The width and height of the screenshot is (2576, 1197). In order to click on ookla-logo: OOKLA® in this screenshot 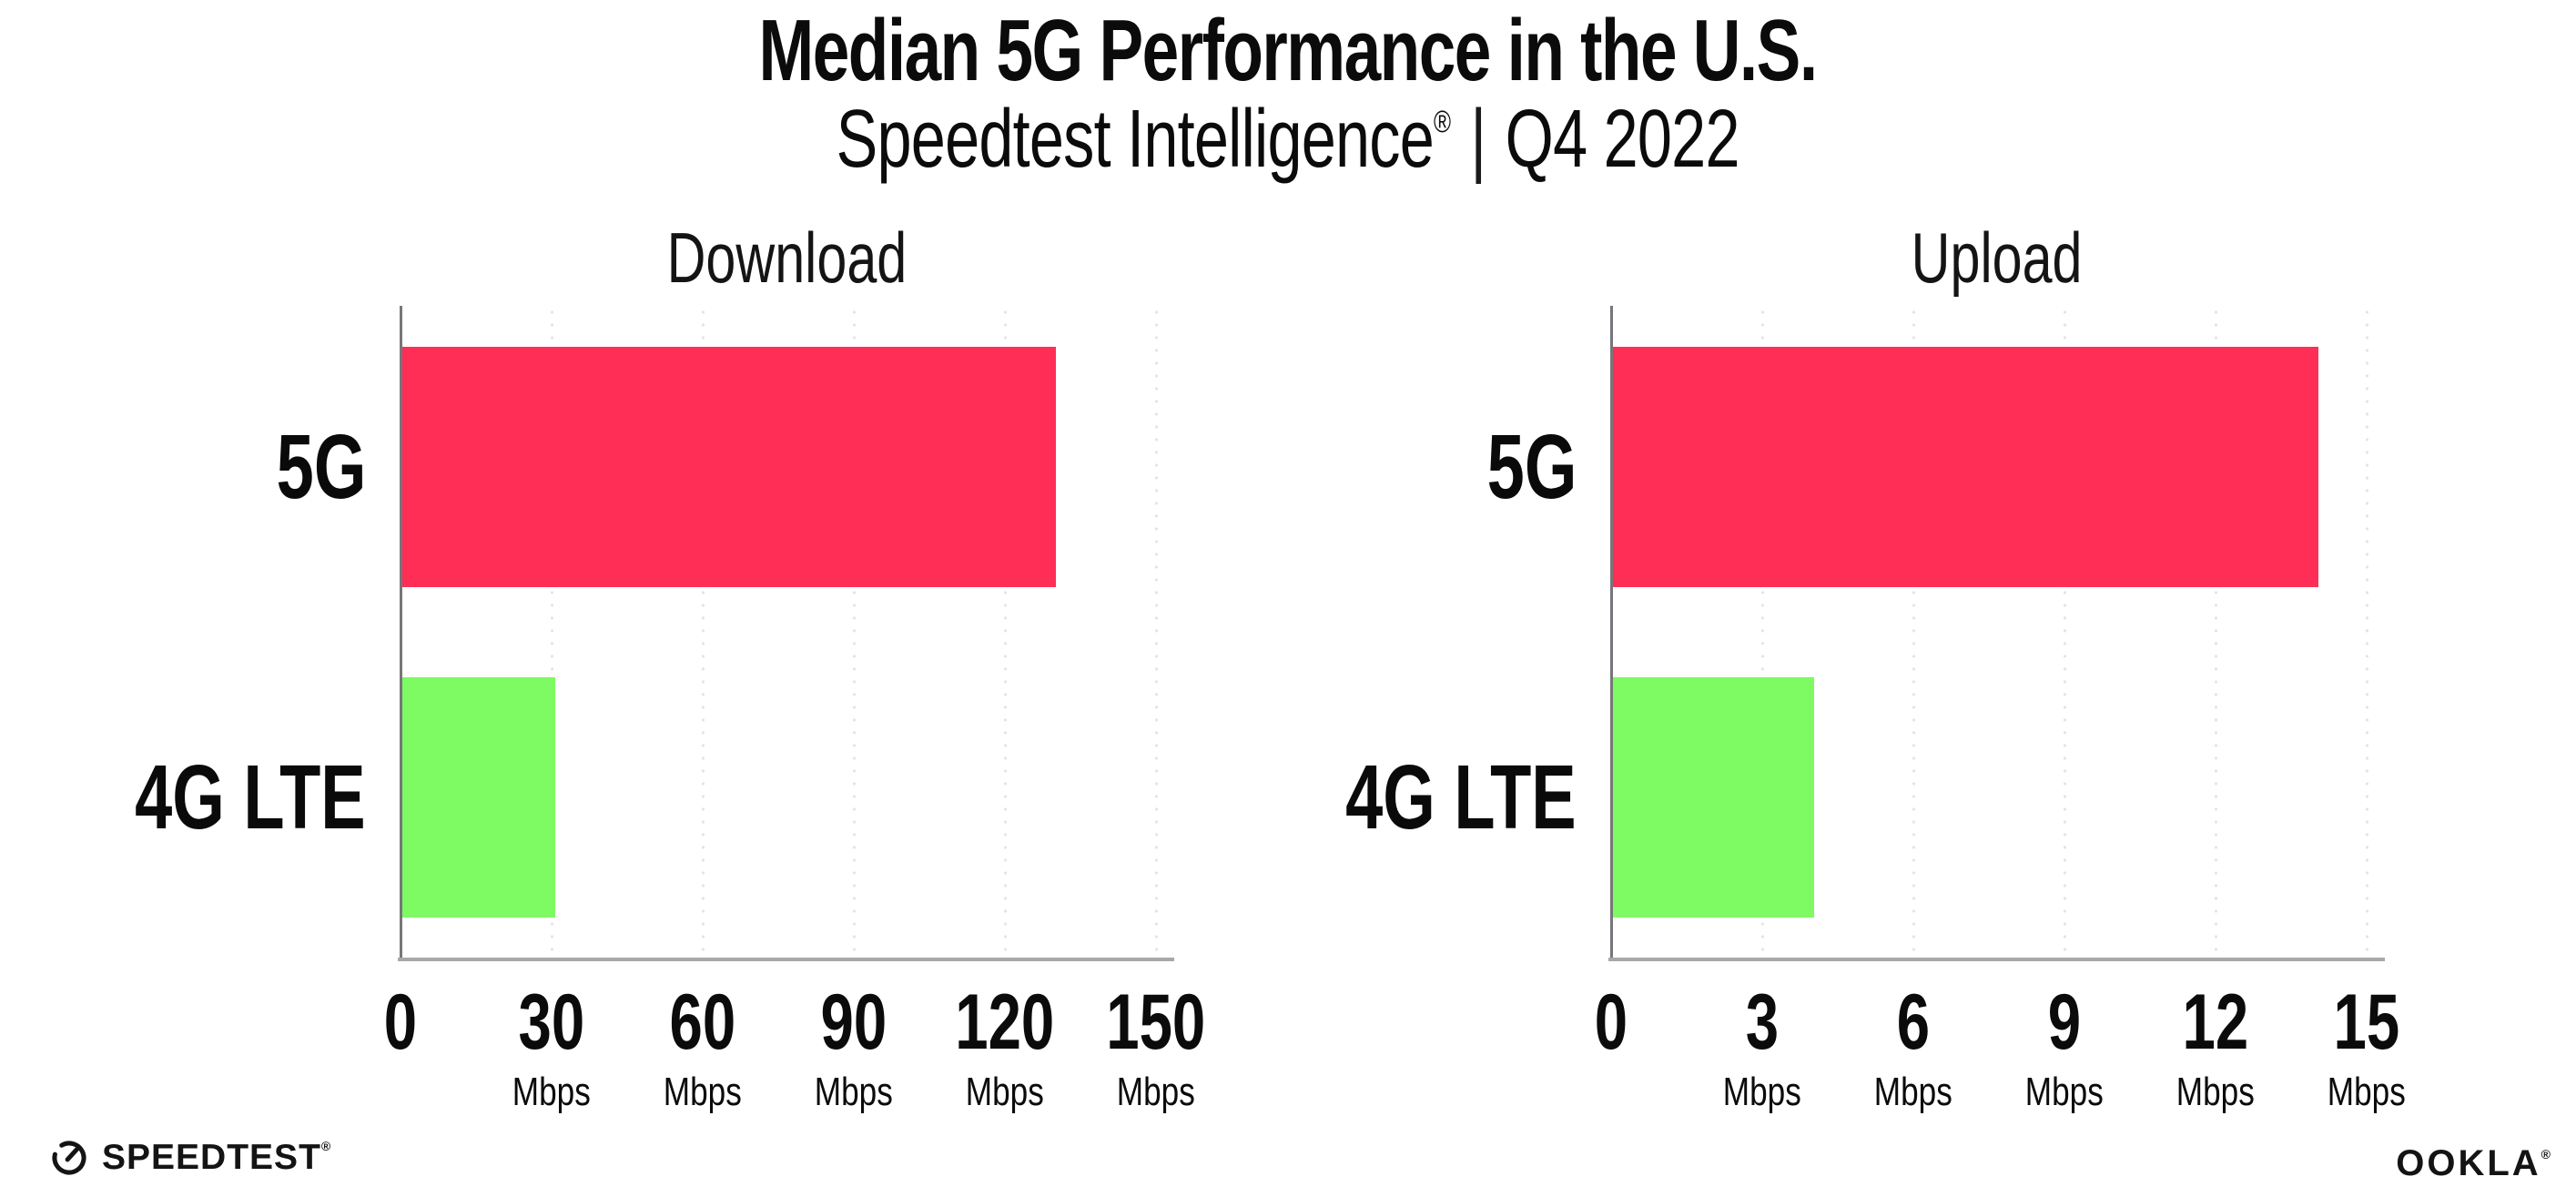, I will do `click(2473, 1163)`.